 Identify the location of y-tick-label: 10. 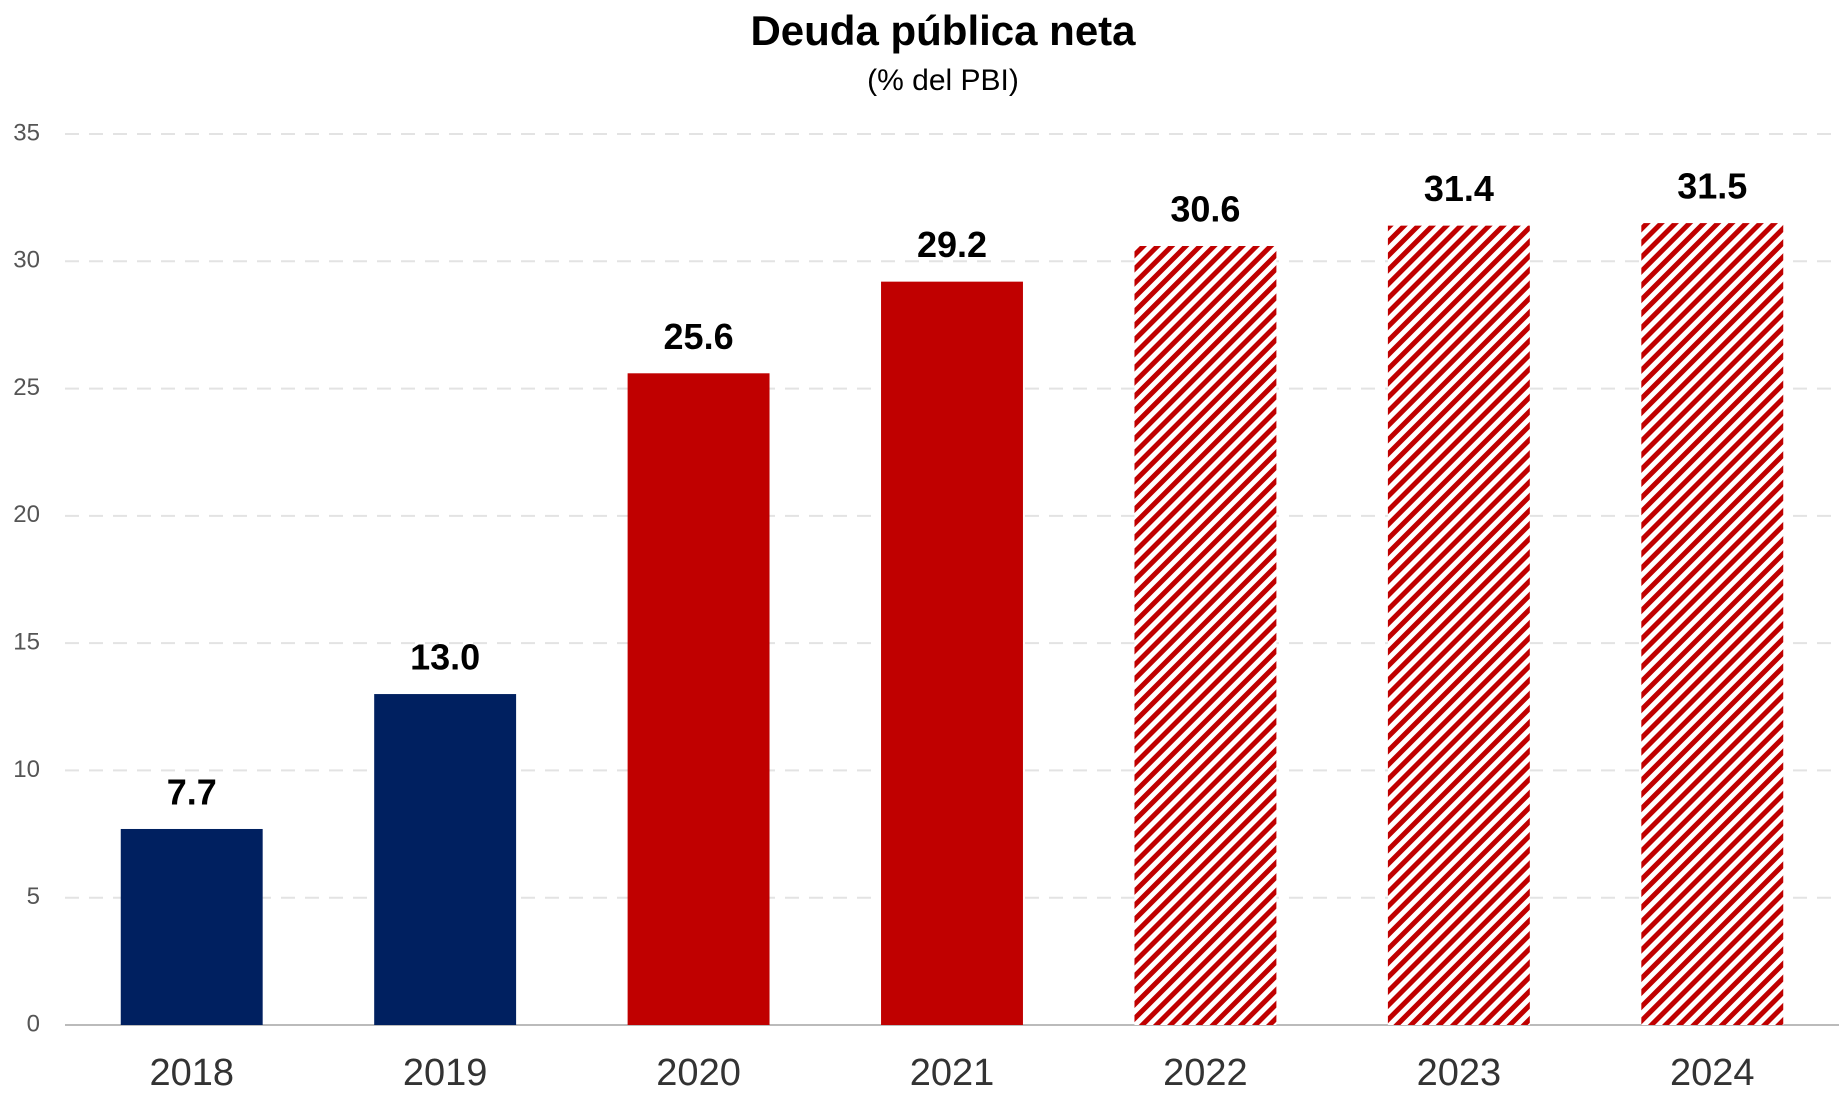
(26, 769).